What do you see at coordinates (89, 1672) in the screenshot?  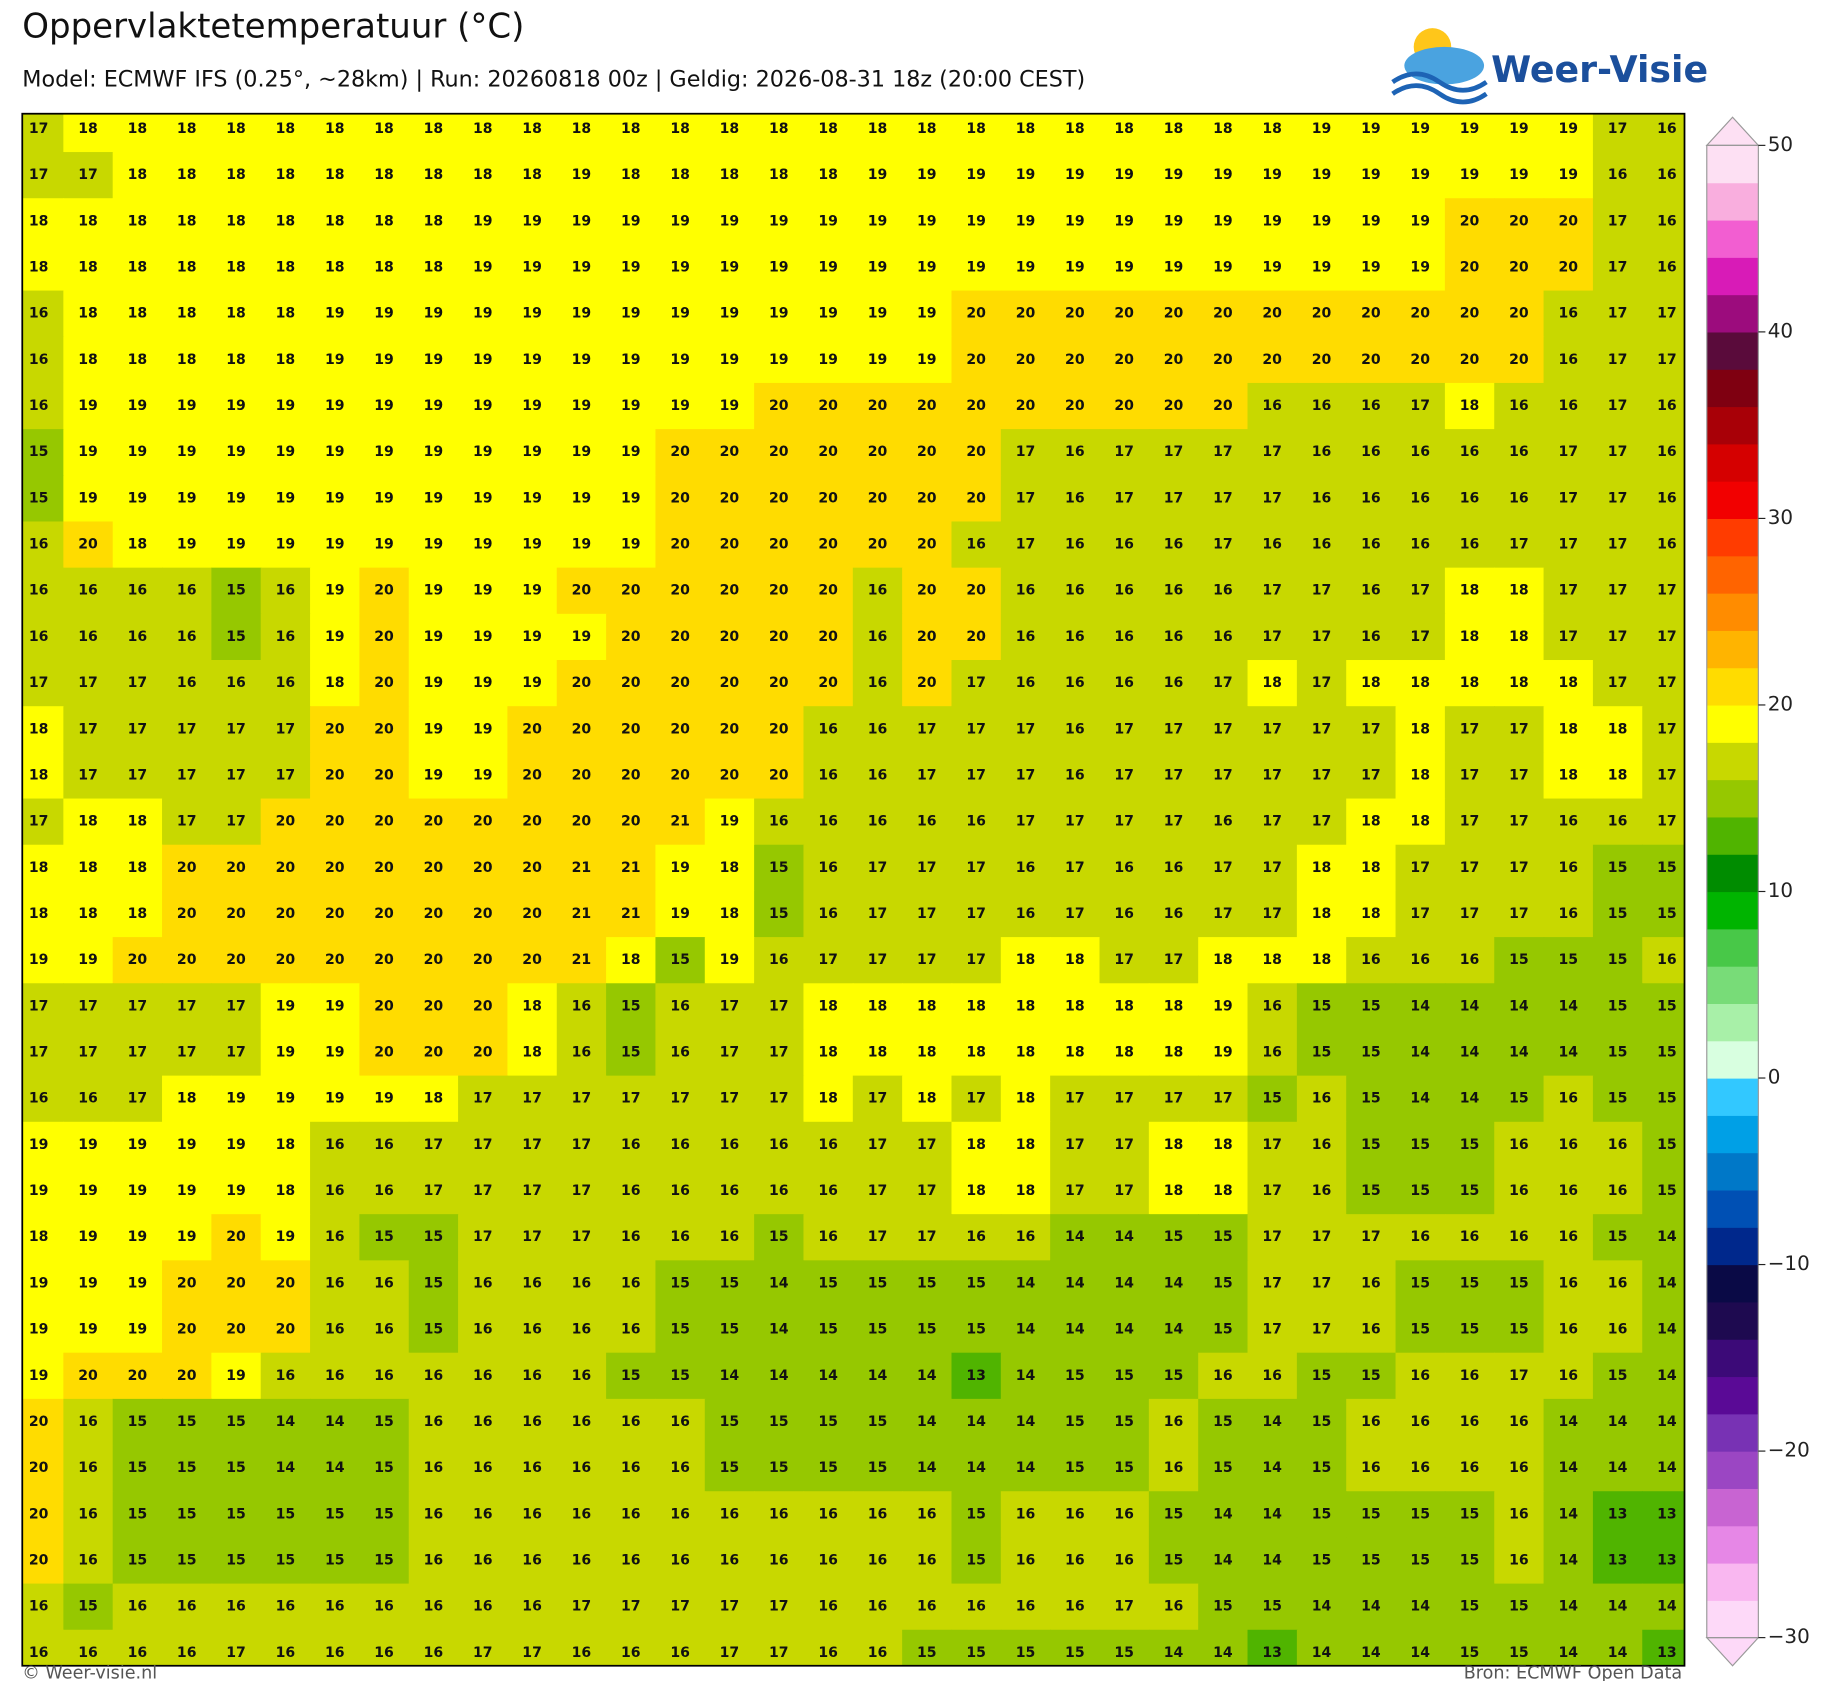 I see `footer-left: © Weer-visie.nl` at bounding box center [89, 1672].